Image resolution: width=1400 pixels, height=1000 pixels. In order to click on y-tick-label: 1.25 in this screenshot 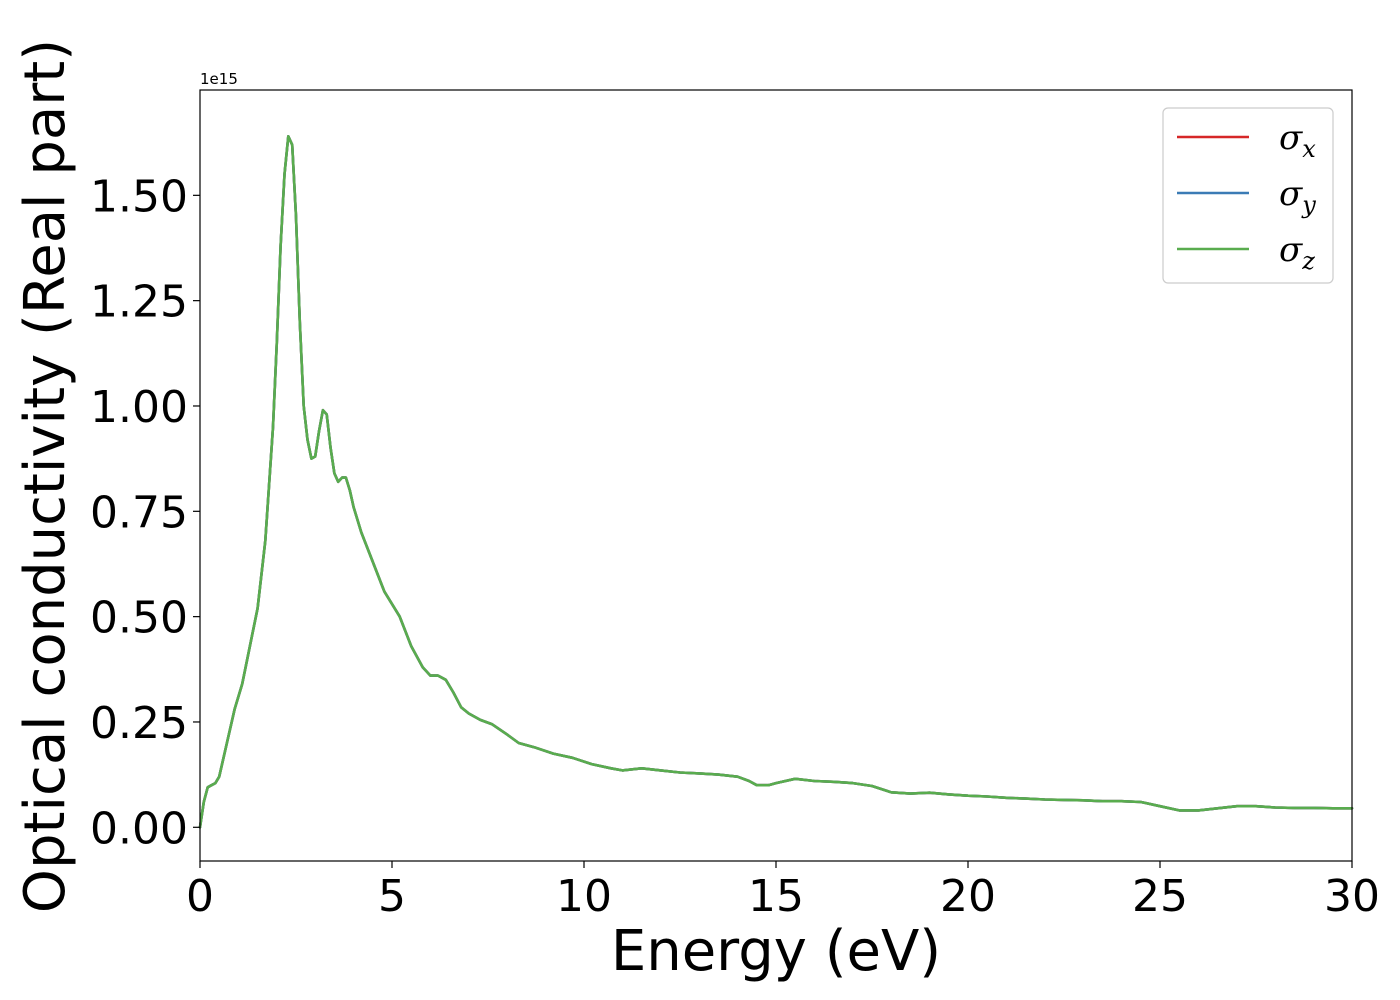, I will do `click(139, 302)`.